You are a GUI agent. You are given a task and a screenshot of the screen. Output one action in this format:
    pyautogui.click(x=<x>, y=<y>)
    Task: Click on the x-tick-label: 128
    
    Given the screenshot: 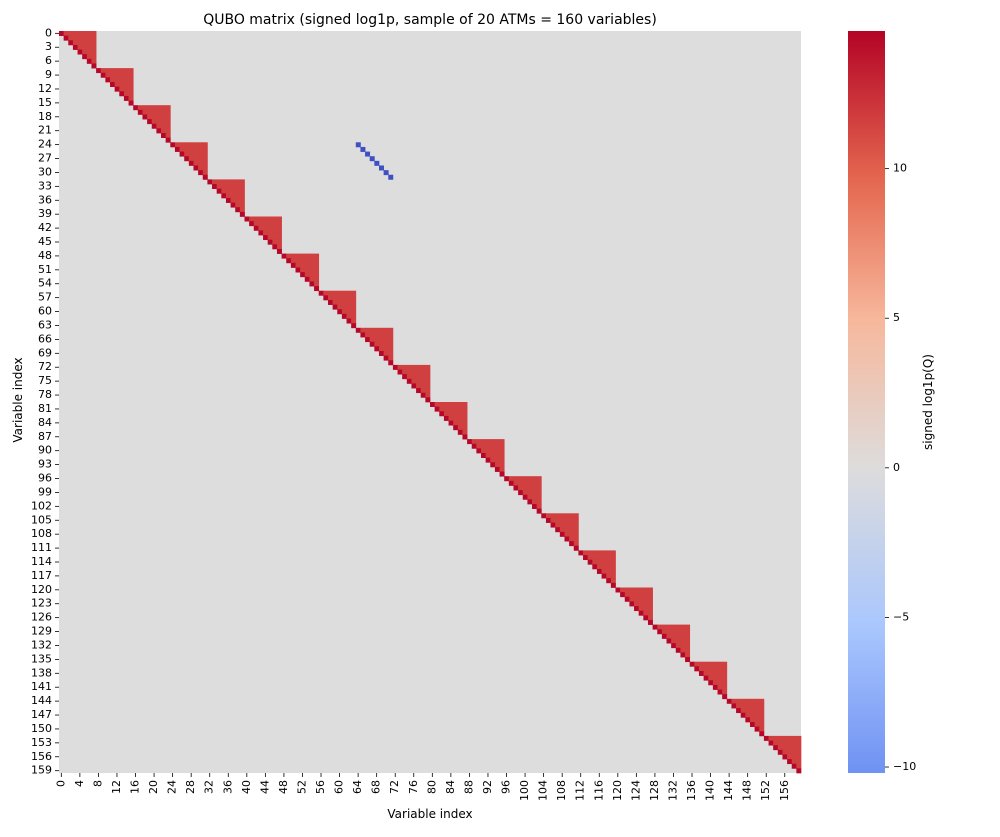 What is the action you would take?
    pyautogui.click(x=654, y=790)
    